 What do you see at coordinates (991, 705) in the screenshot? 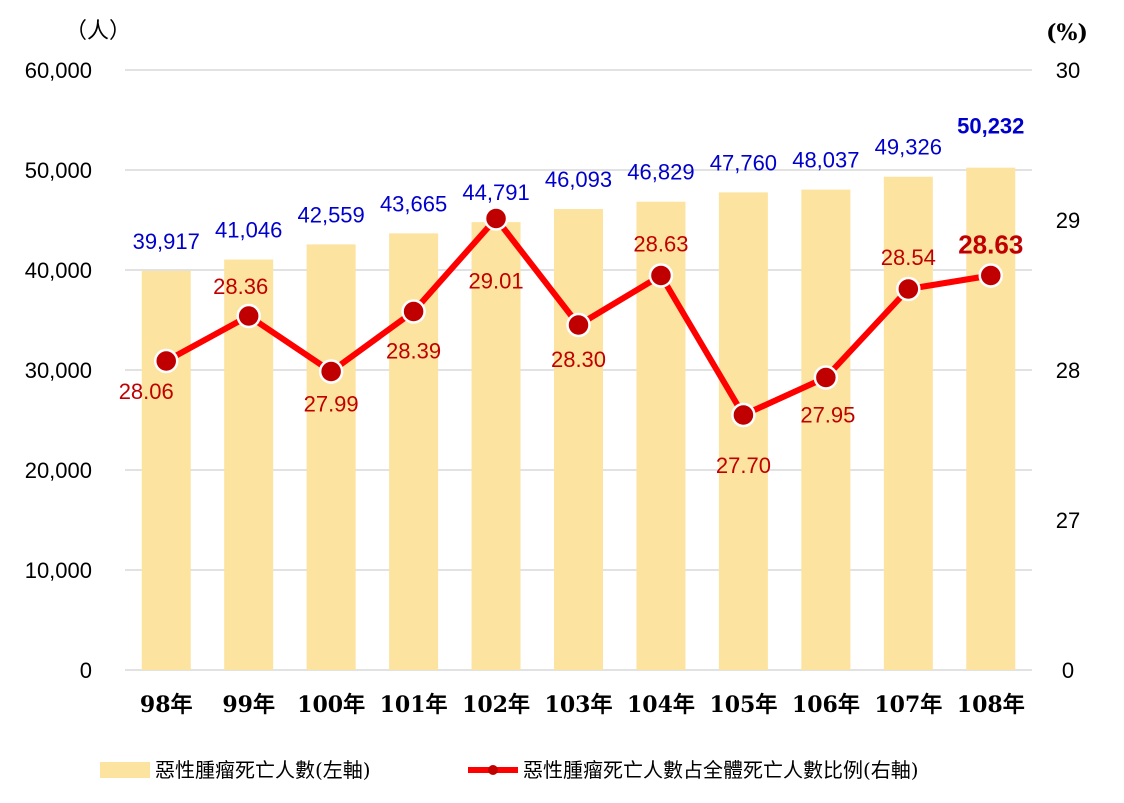
I see `x-axis-tick-label: 108年` at bounding box center [991, 705].